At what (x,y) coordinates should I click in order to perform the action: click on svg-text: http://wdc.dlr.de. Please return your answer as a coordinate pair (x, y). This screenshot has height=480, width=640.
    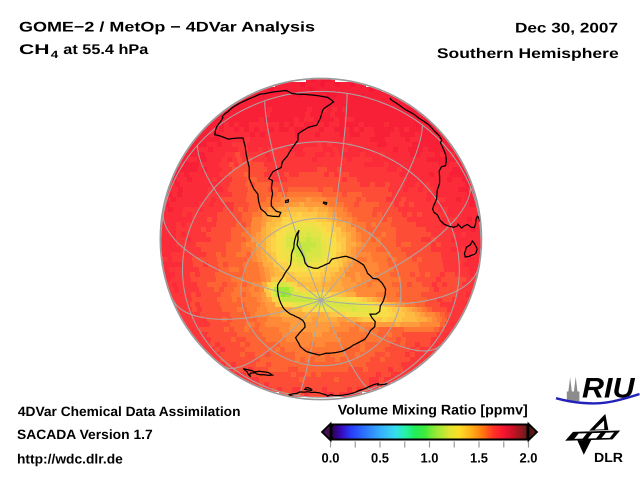
    Looking at the image, I should click on (70, 458).